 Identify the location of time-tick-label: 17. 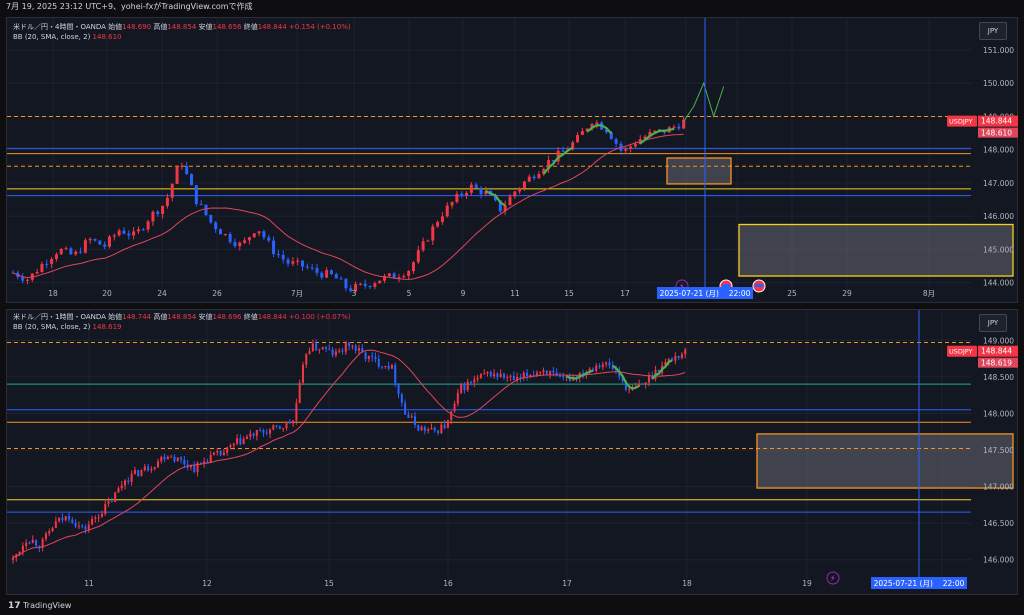
(567, 583).